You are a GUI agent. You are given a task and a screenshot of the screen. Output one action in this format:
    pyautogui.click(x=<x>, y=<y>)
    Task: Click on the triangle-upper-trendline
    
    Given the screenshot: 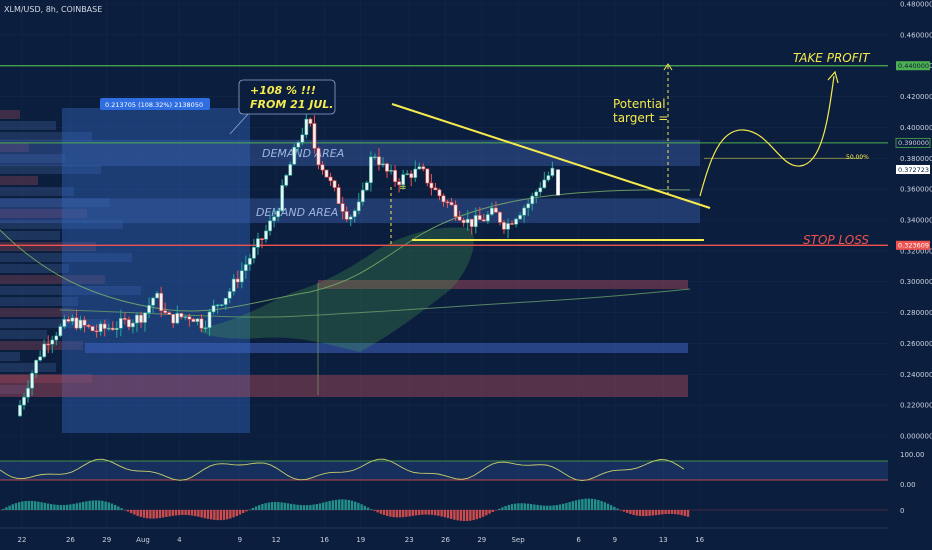 What is the action you would take?
    pyautogui.click(x=551, y=156)
    